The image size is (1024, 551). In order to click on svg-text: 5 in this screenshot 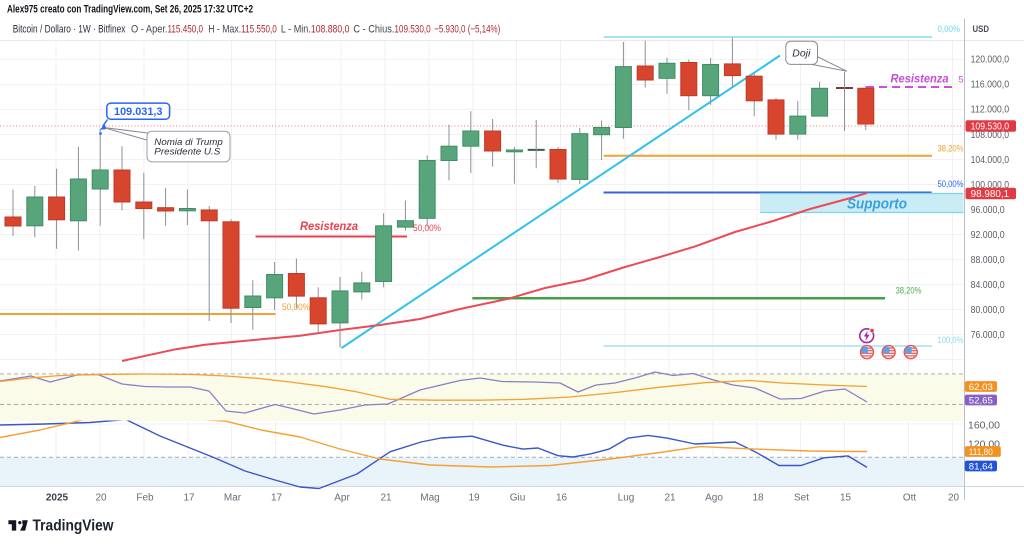, I will do `click(961, 80)`.